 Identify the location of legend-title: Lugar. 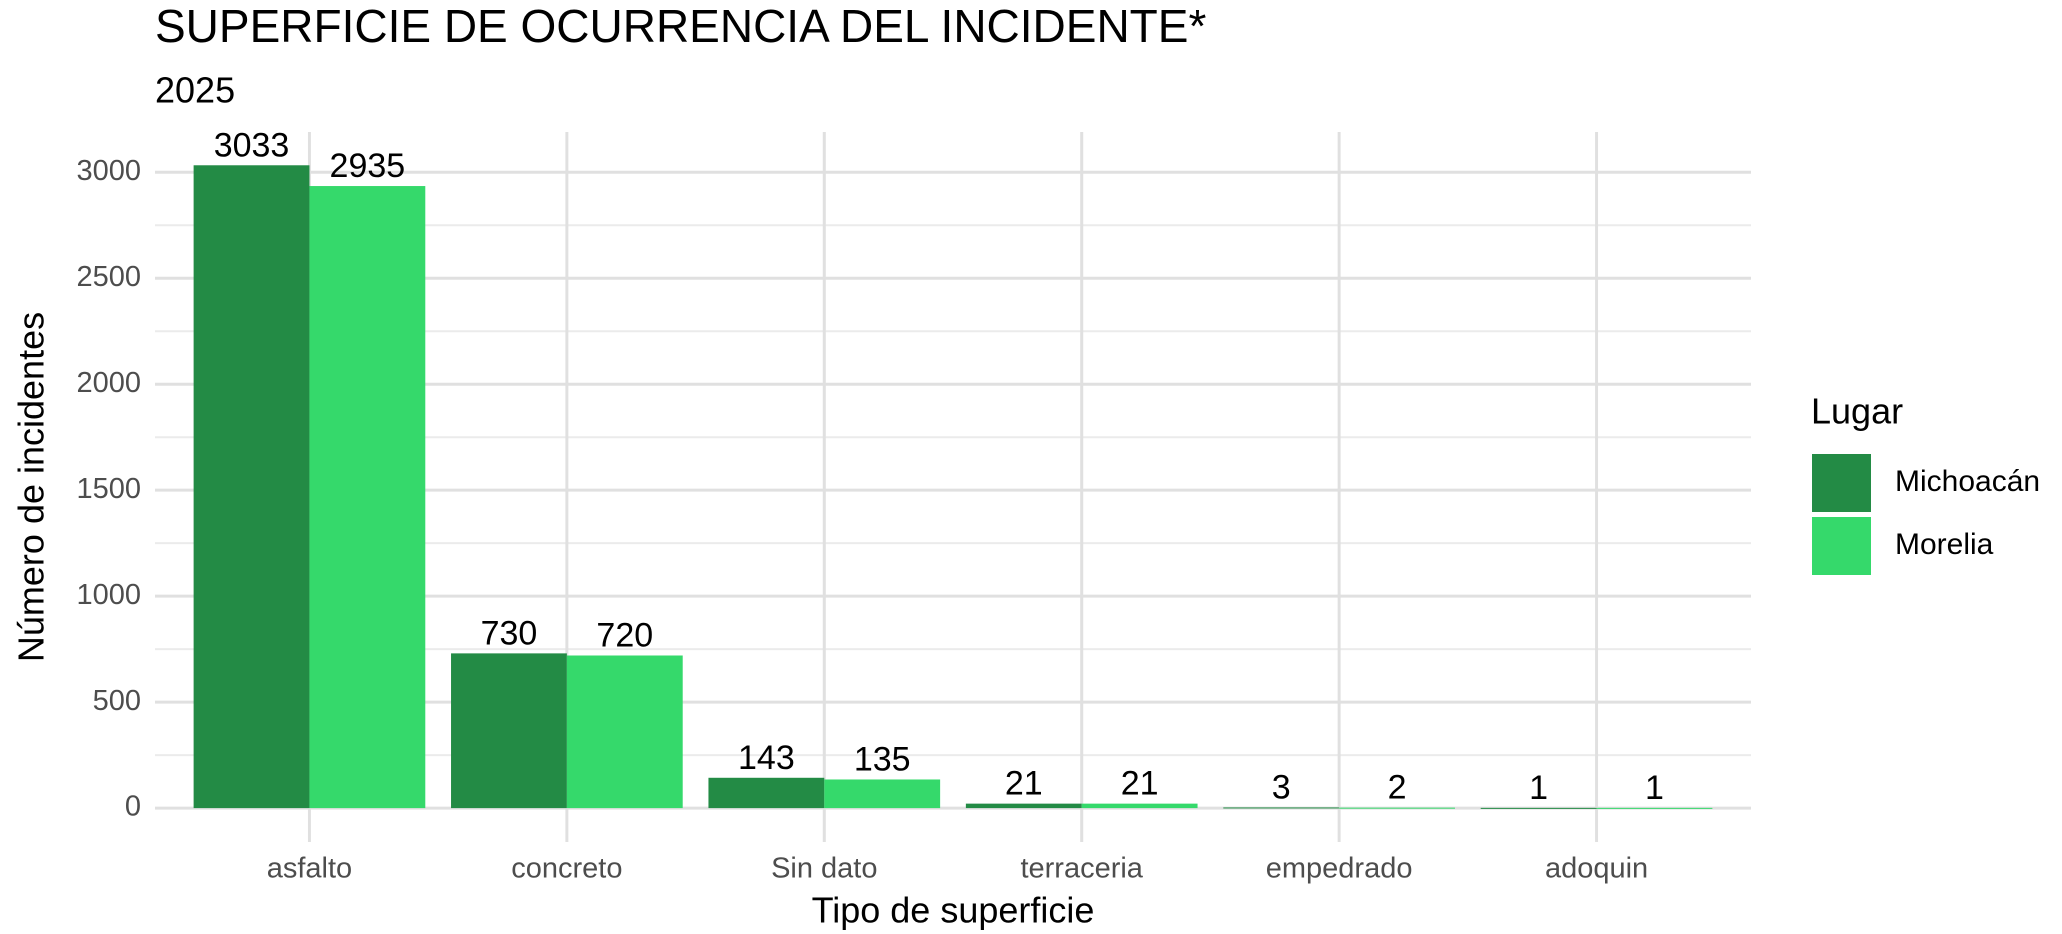
(1857, 411).